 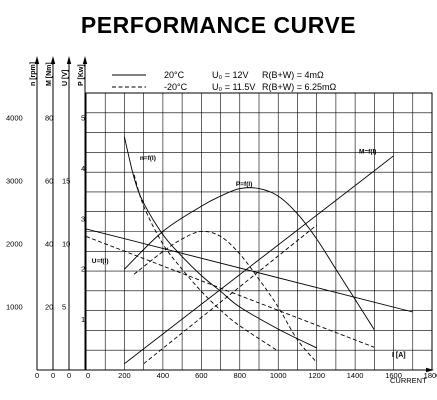 I want to click on curve-label: U=f(I), so click(x=100, y=261).